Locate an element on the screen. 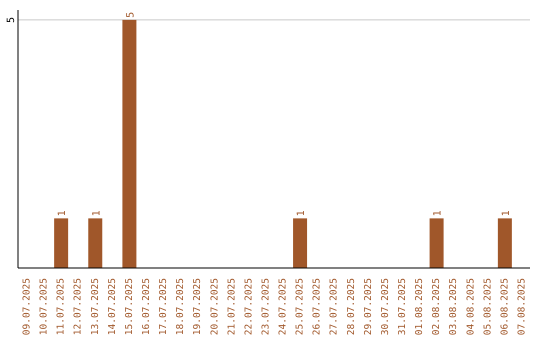  x-tick-label: 16.07.2025 is located at coordinates (146, 307).